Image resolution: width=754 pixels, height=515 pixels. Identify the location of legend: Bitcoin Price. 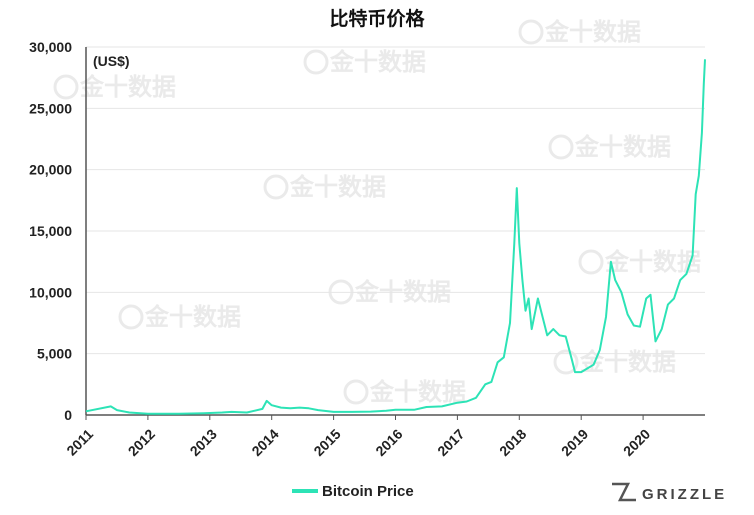
(353, 491).